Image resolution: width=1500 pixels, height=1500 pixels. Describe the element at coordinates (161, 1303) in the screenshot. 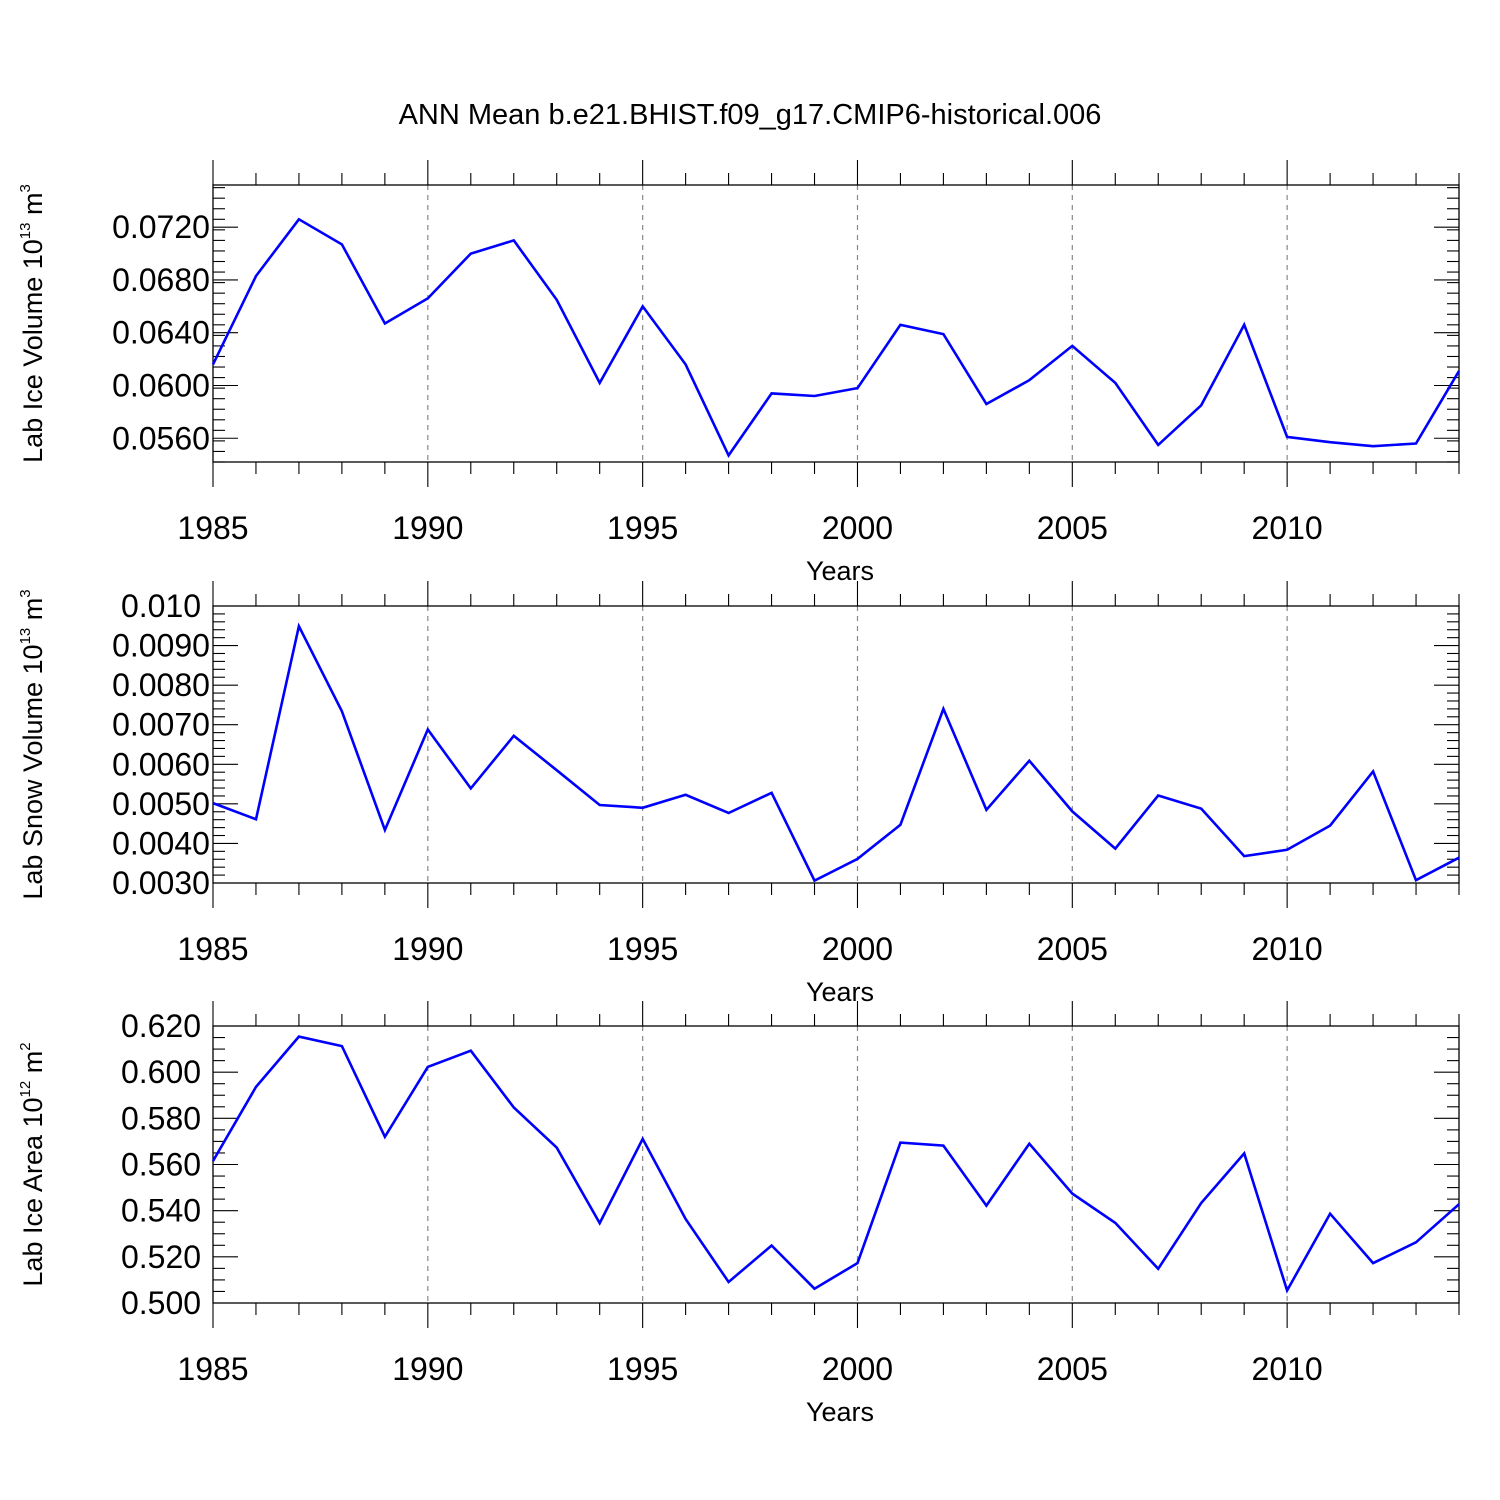

I see `y-tick-label: 0.500` at that location.